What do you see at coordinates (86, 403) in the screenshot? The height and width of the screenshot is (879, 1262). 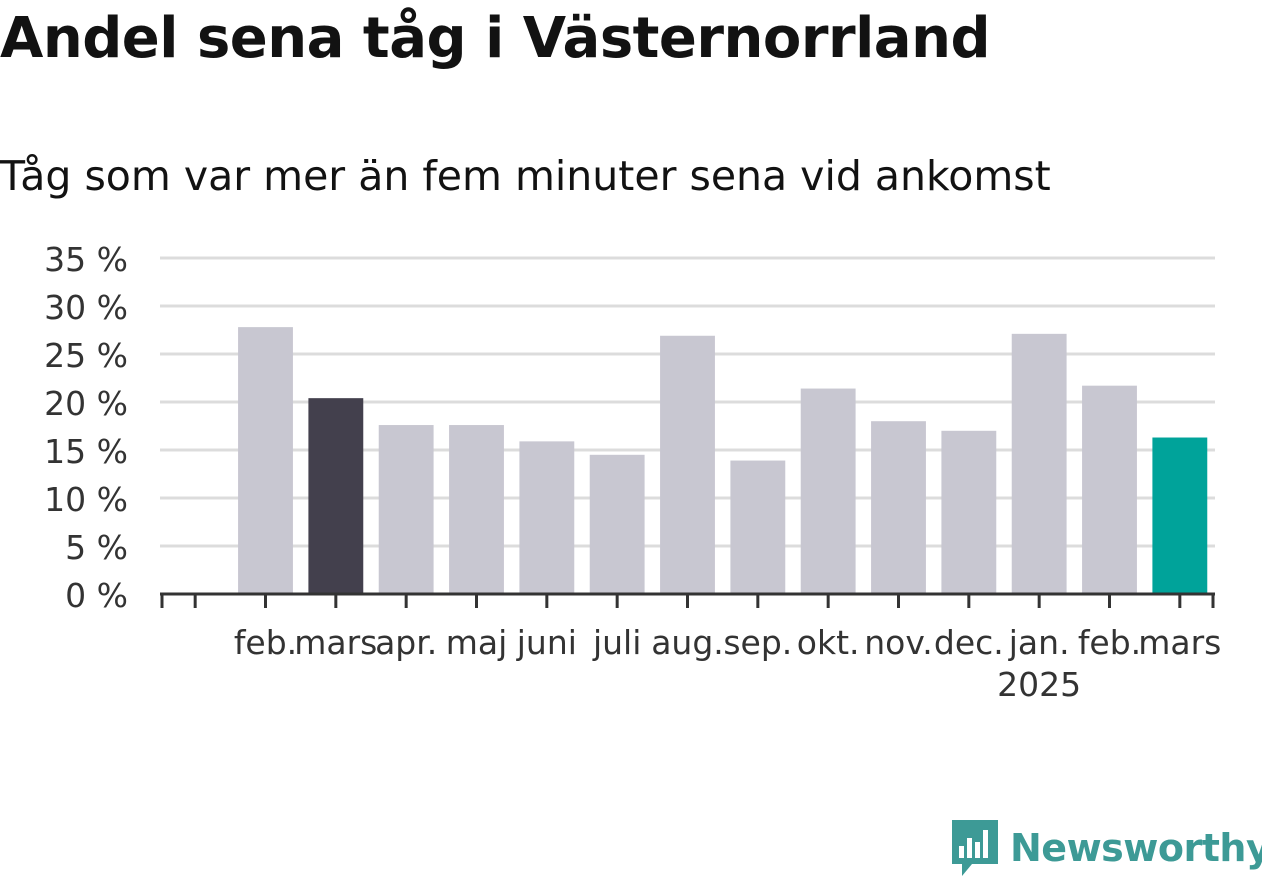 I see `y-tick-label: 20 %` at bounding box center [86, 403].